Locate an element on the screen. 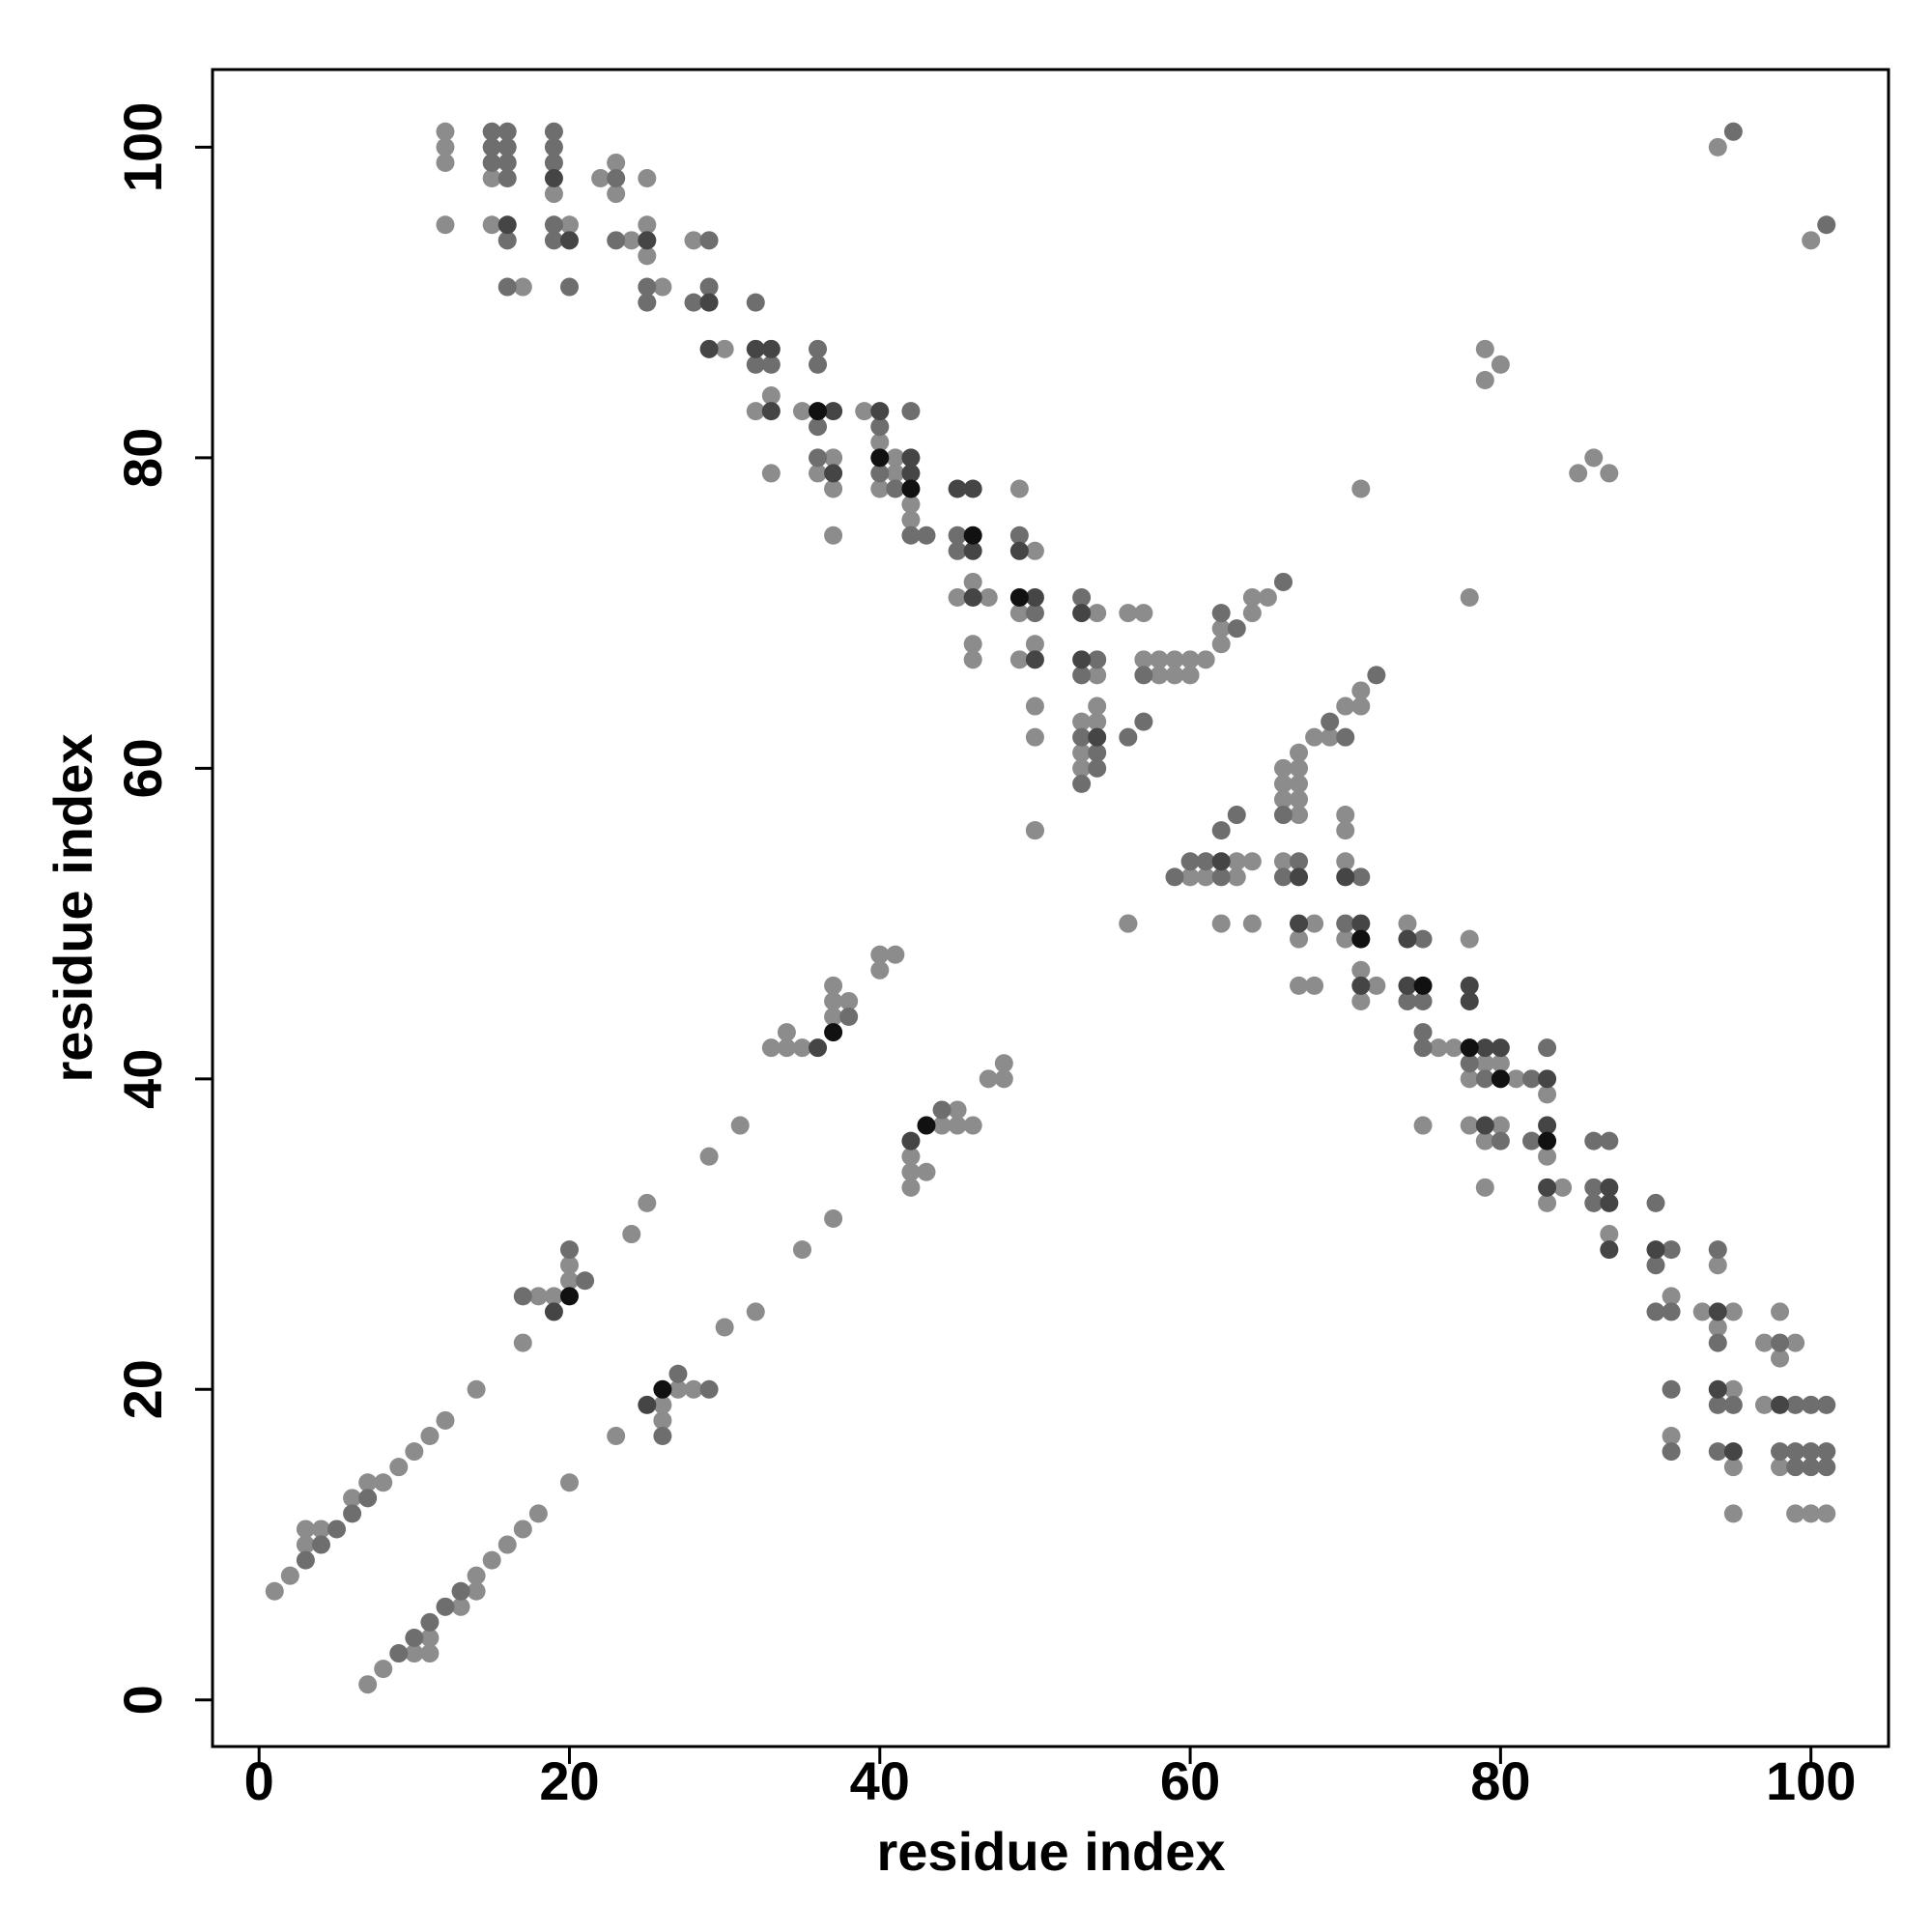 The height and width of the screenshot is (1932, 1932). x-tick-label: 40 is located at coordinates (880, 1780).